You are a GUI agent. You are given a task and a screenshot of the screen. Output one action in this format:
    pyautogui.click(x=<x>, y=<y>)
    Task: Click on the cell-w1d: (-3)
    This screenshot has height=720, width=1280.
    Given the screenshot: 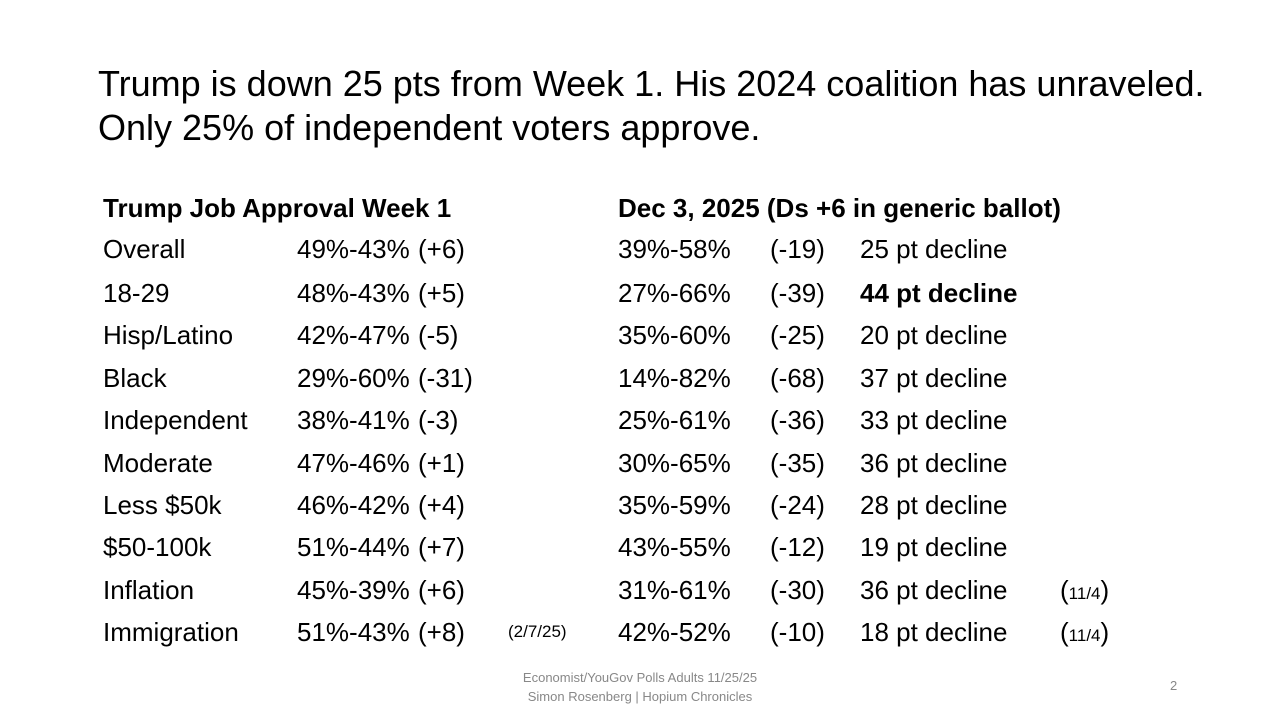 What is the action you would take?
    pyautogui.click(x=438, y=420)
    